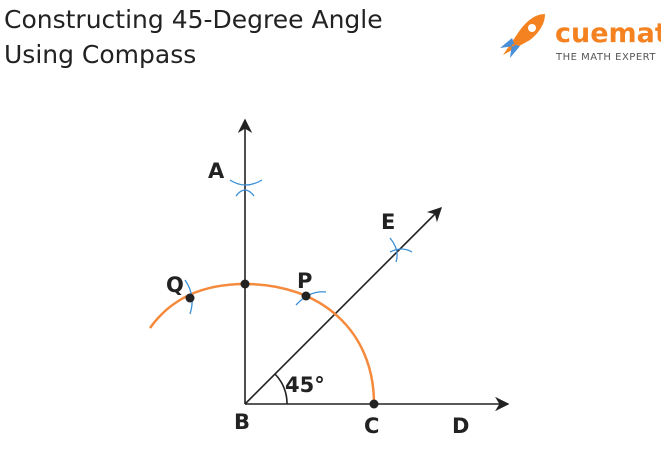  I want to click on title-line: Using Compass, so click(100, 54).